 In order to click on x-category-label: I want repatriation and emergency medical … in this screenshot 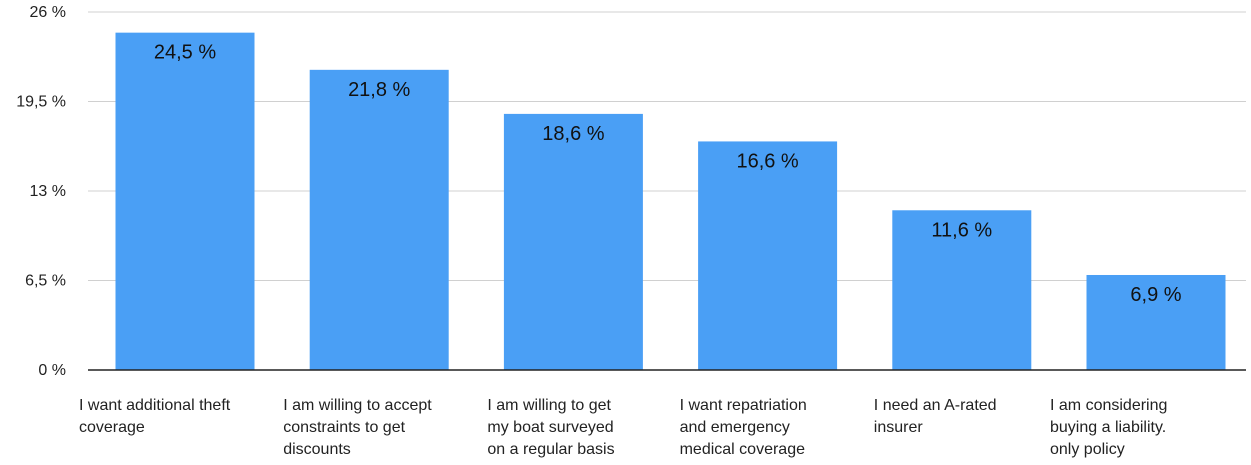, I will do `click(743, 427)`.